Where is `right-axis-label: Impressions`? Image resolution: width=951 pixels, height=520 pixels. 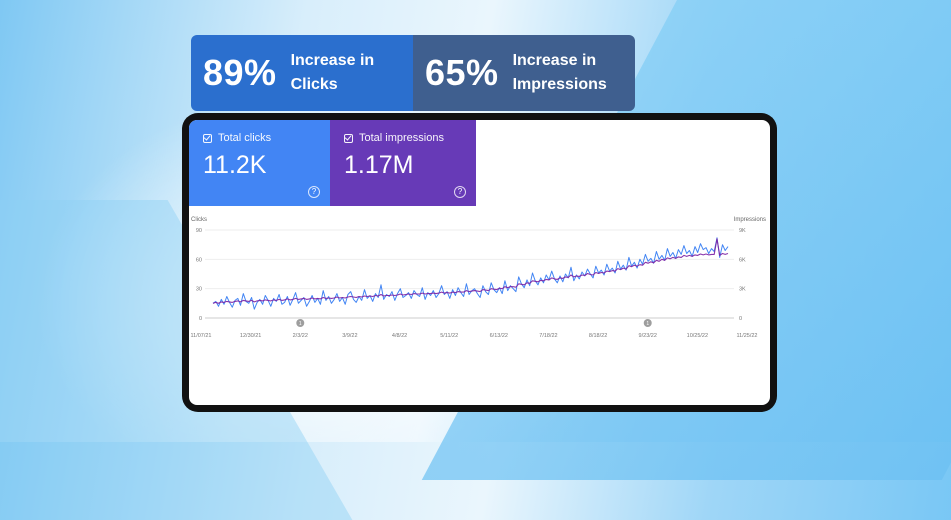
right-axis-label: Impressions is located at coordinates (750, 220).